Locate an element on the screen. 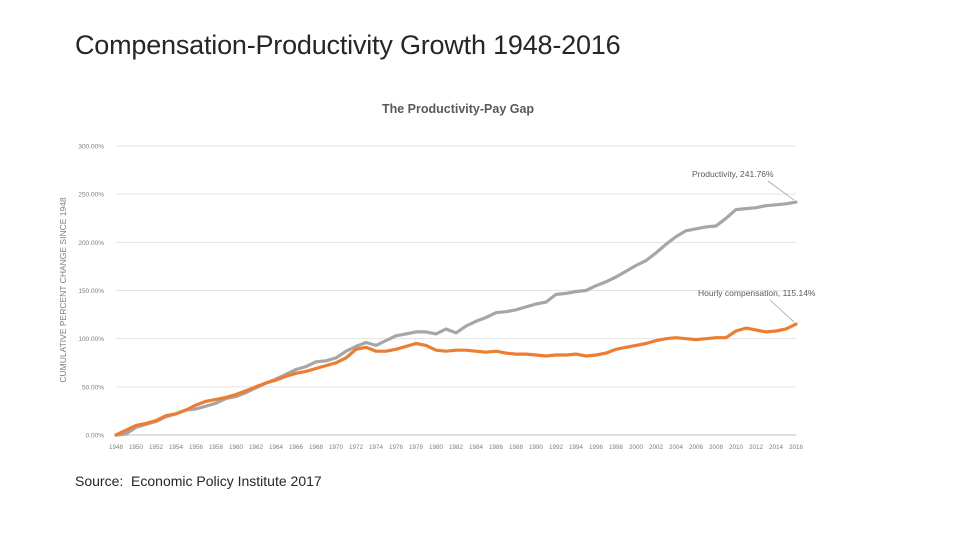 The image size is (974, 552). x-tick-label: 1958 is located at coordinates (216, 447).